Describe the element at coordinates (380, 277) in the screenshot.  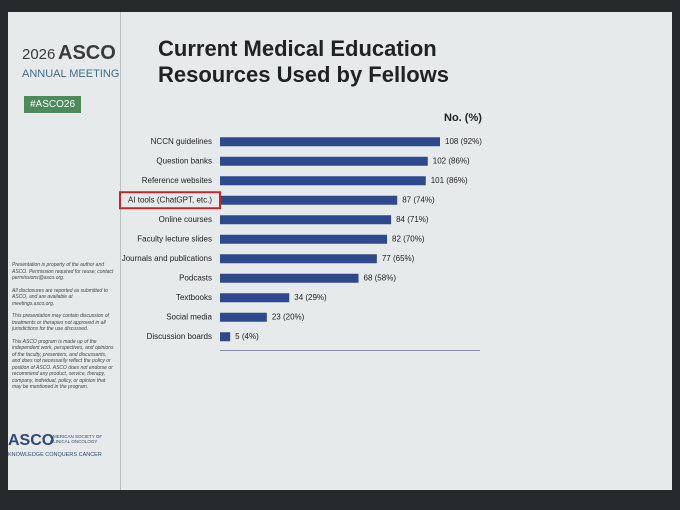
I see `value-label: 68 (58%)` at that location.